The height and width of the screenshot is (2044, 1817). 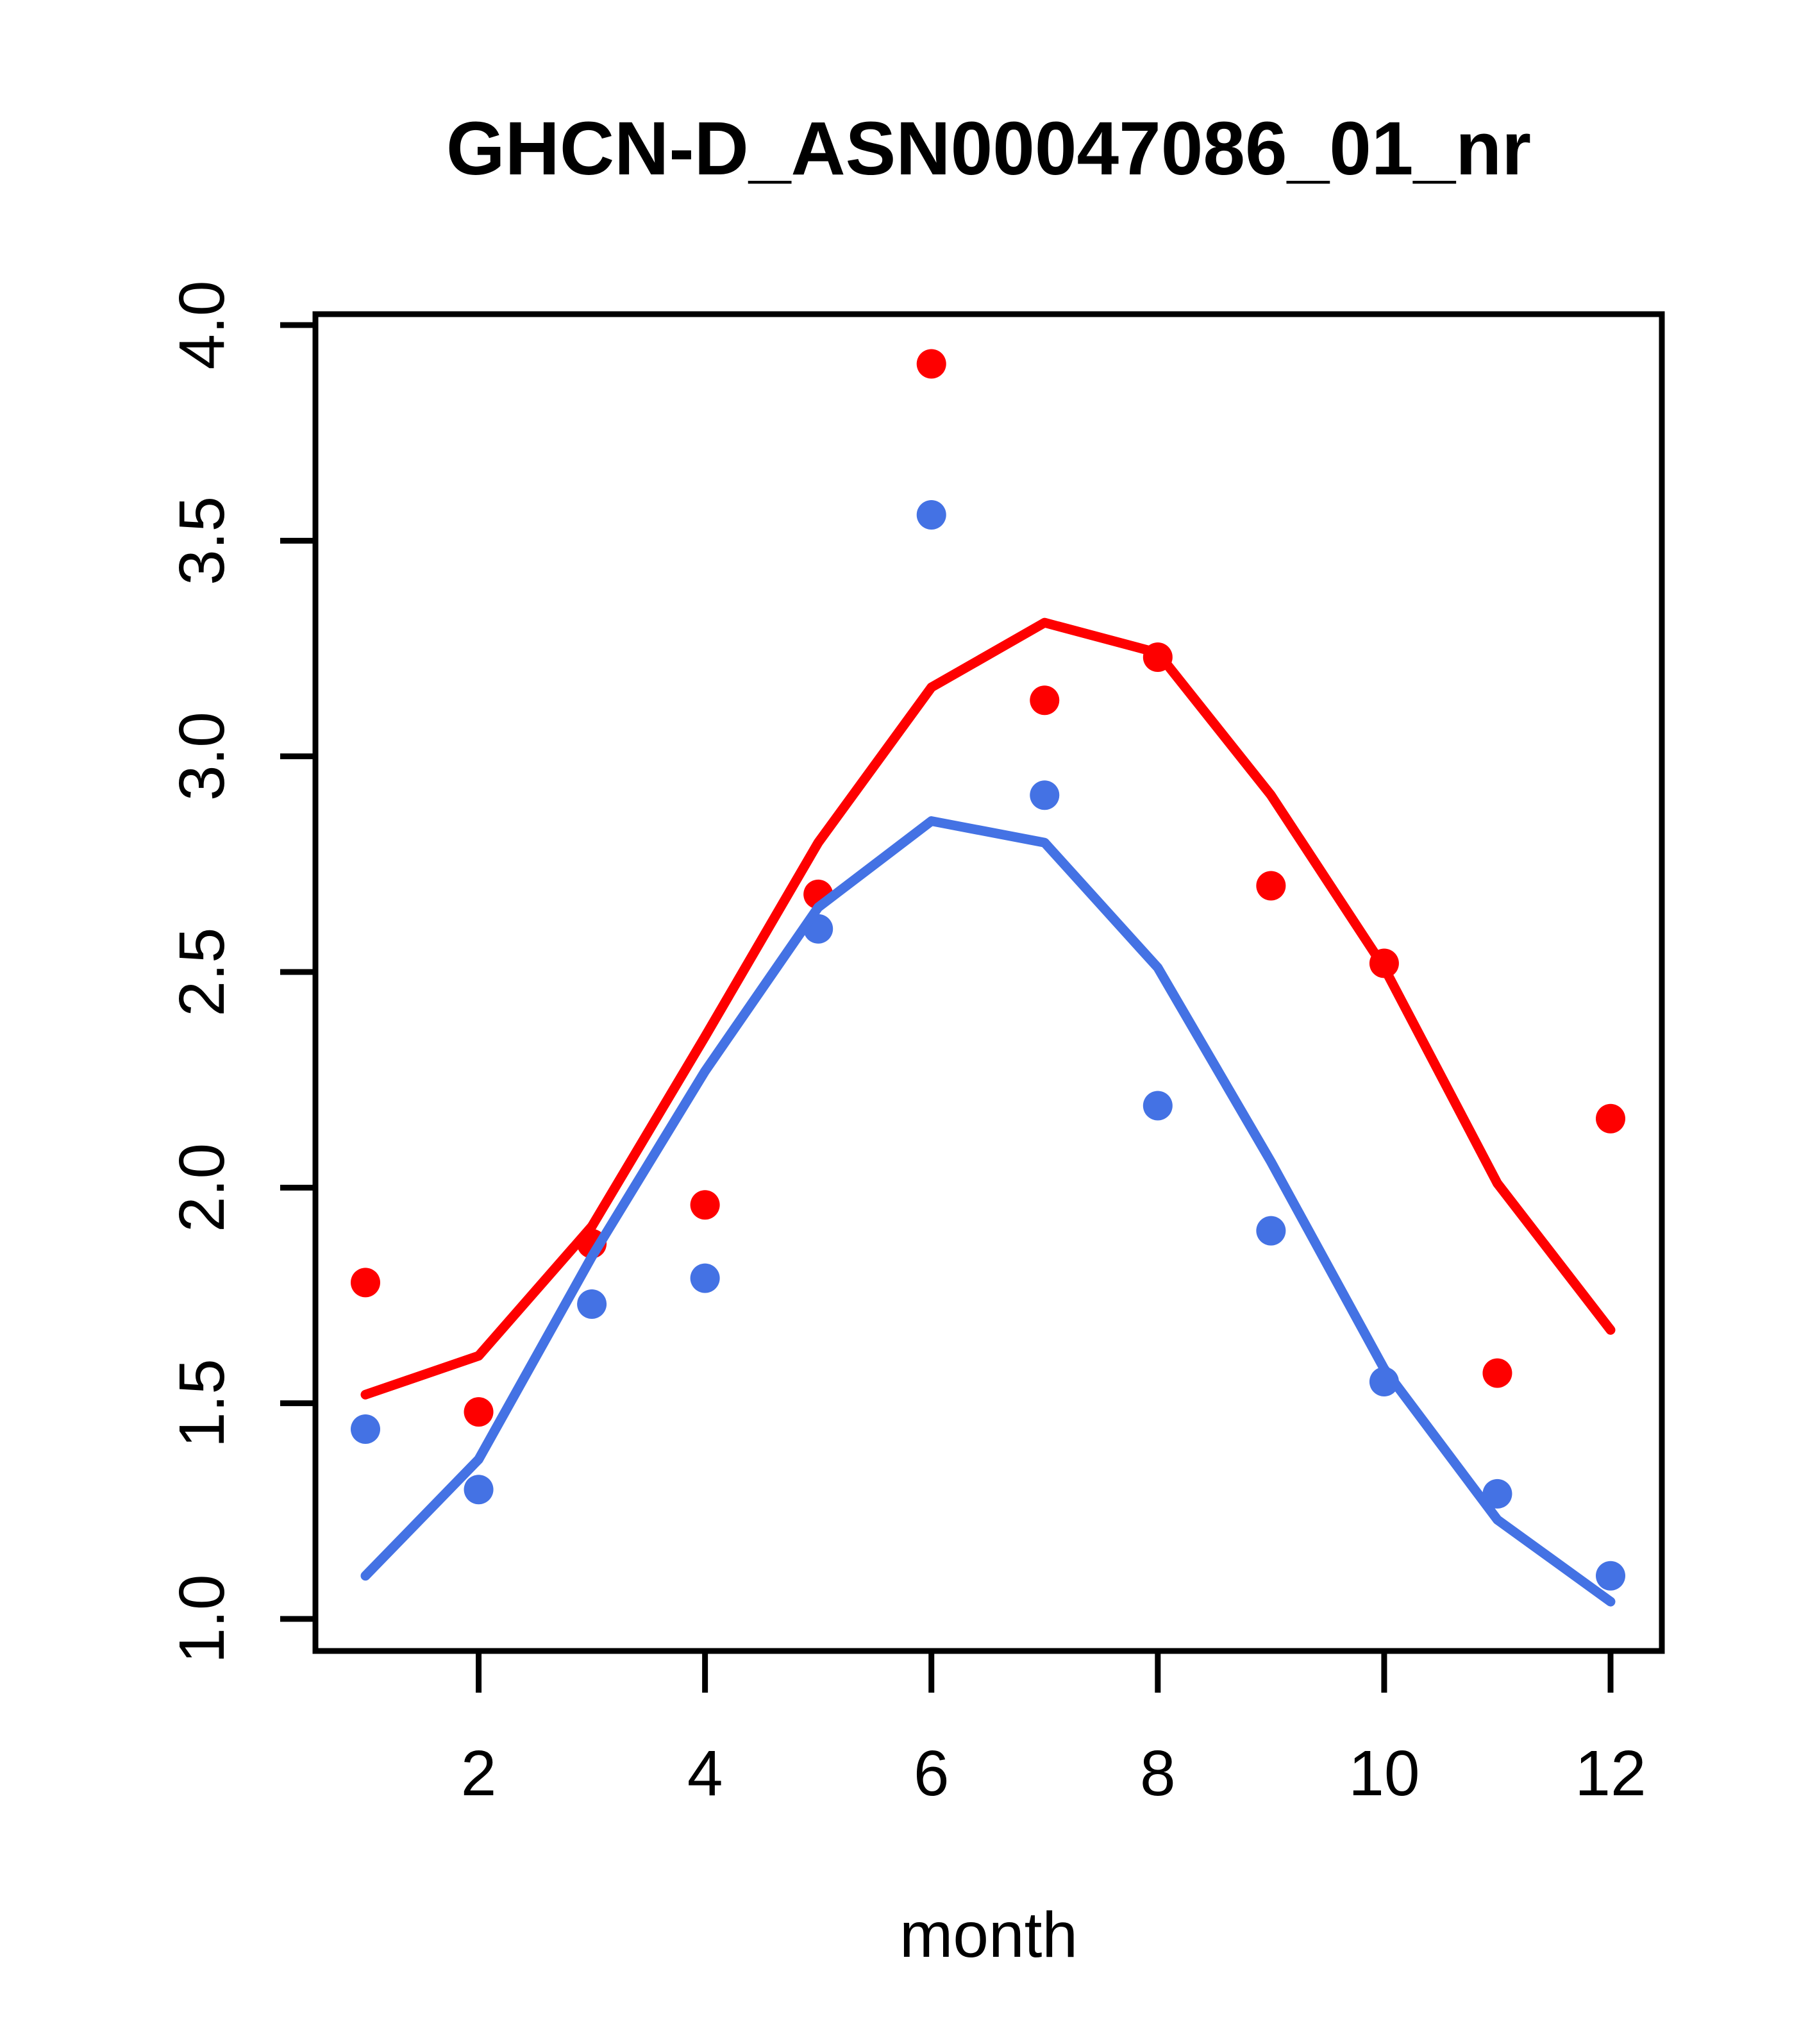 I want to click on y-axis-tick-label: 3.0, so click(x=202, y=756).